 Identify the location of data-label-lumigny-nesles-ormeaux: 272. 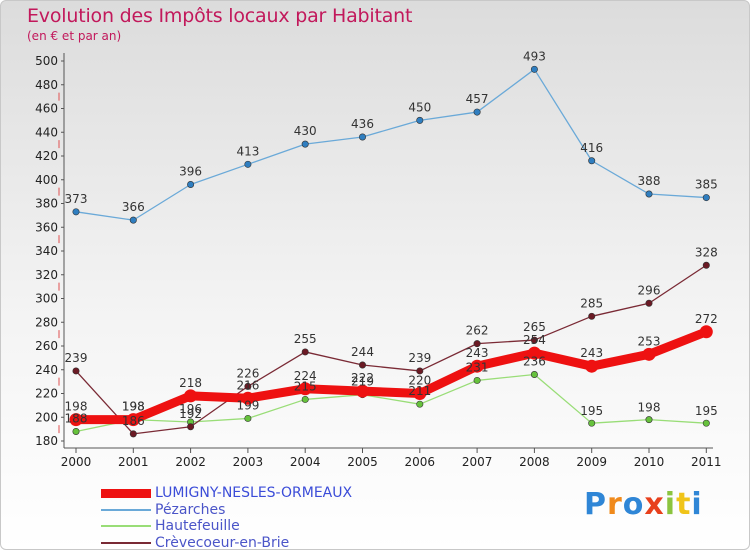
(706, 319).